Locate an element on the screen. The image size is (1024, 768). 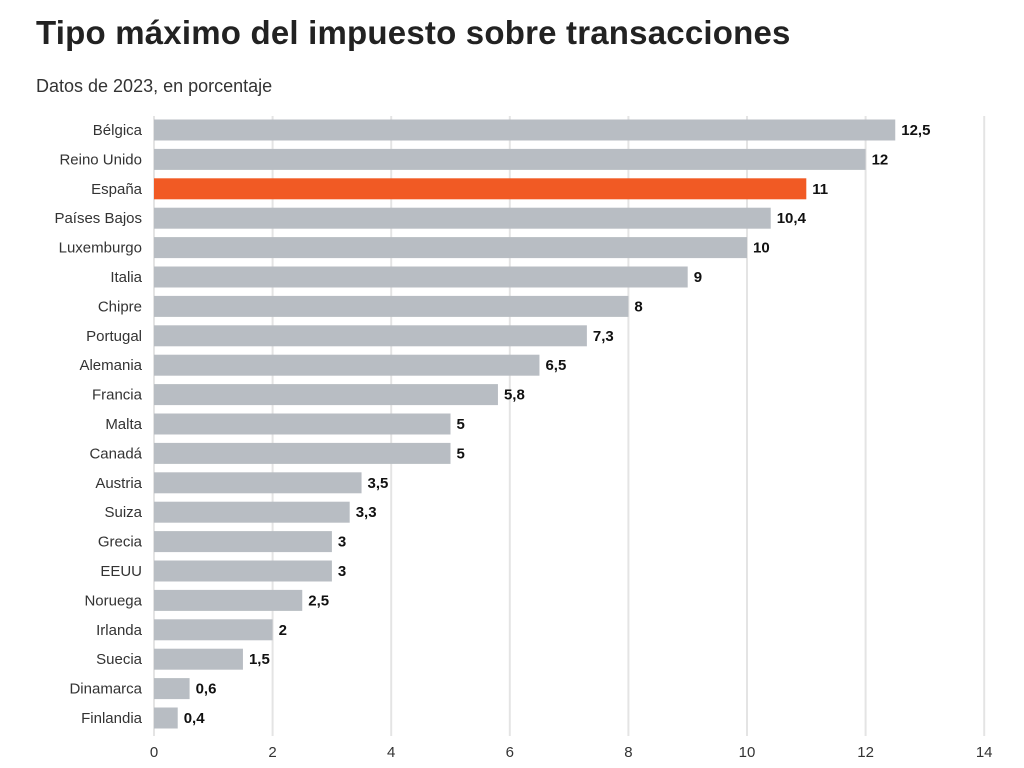
value-label: 10 is located at coordinates (761, 248).